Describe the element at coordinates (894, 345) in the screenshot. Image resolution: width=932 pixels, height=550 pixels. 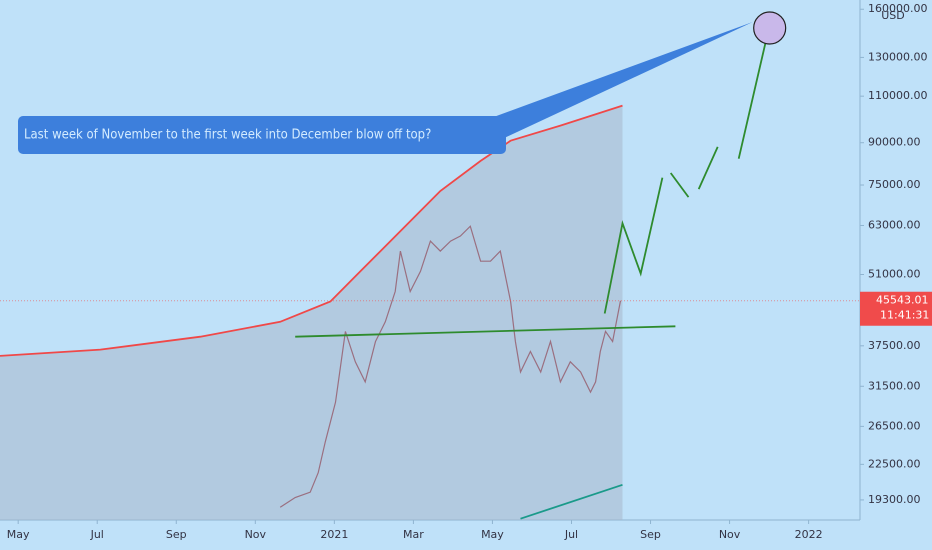
I see `y-tick-label: 37500.00` at that location.